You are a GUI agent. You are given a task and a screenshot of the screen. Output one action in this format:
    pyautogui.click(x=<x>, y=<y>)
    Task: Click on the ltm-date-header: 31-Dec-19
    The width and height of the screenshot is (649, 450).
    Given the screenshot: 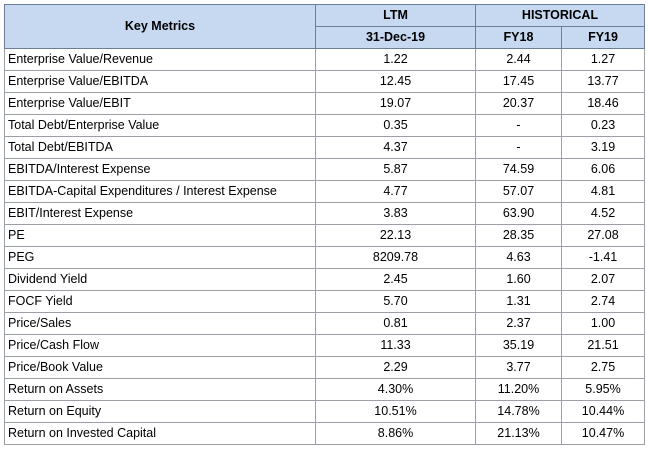 What is the action you would take?
    pyautogui.click(x=395, y=37)
    